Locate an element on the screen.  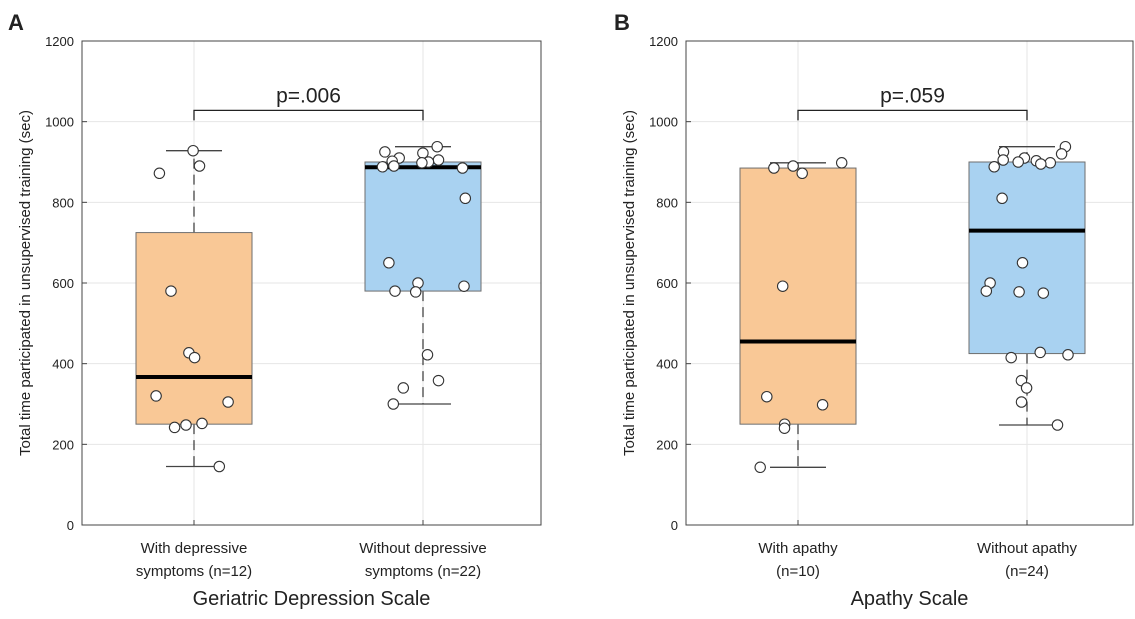
x-tick-label: symptoms (n=22) is located at coordinates (423, 571).